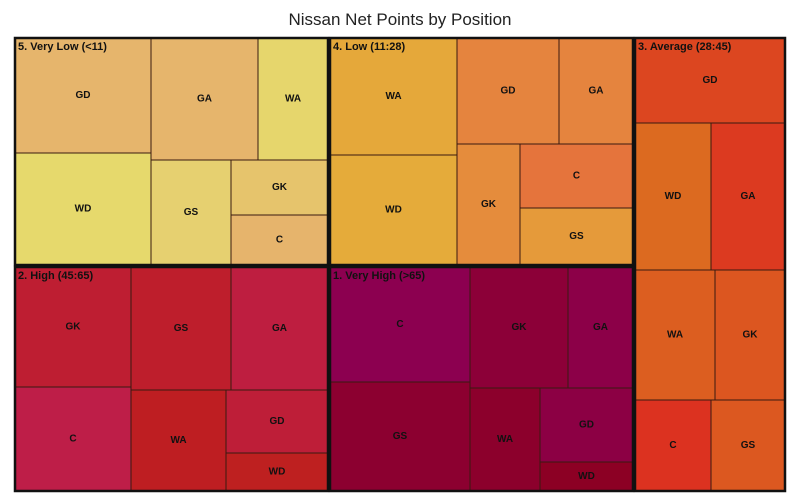  I want to click on group-1-cell-c, so click(279, 240).